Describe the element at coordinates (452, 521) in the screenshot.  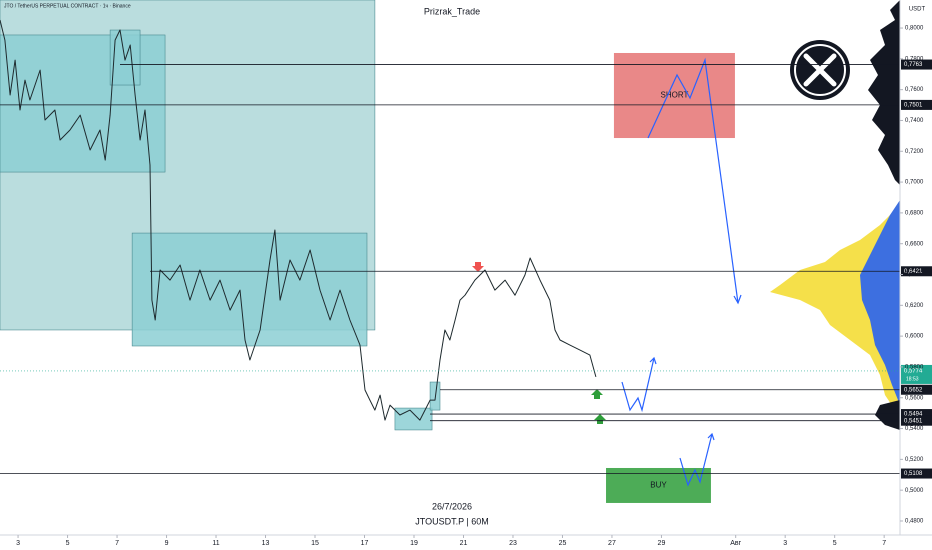
I see `symbol: JTOUSDT.P | 60M` at that location.